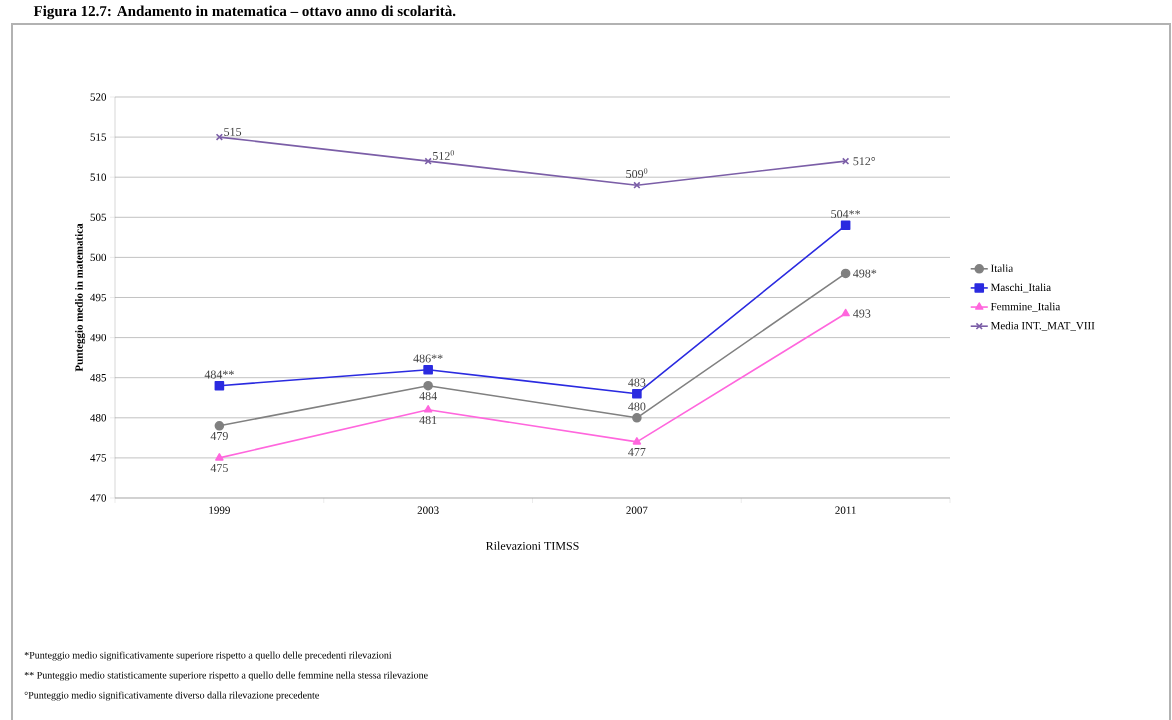 The width and height of the screenshot is (1172, 720). What do you see at coordinates (233, 131) in the screenshot?
I see `data-label: 515` at bounding box center [233, 131].